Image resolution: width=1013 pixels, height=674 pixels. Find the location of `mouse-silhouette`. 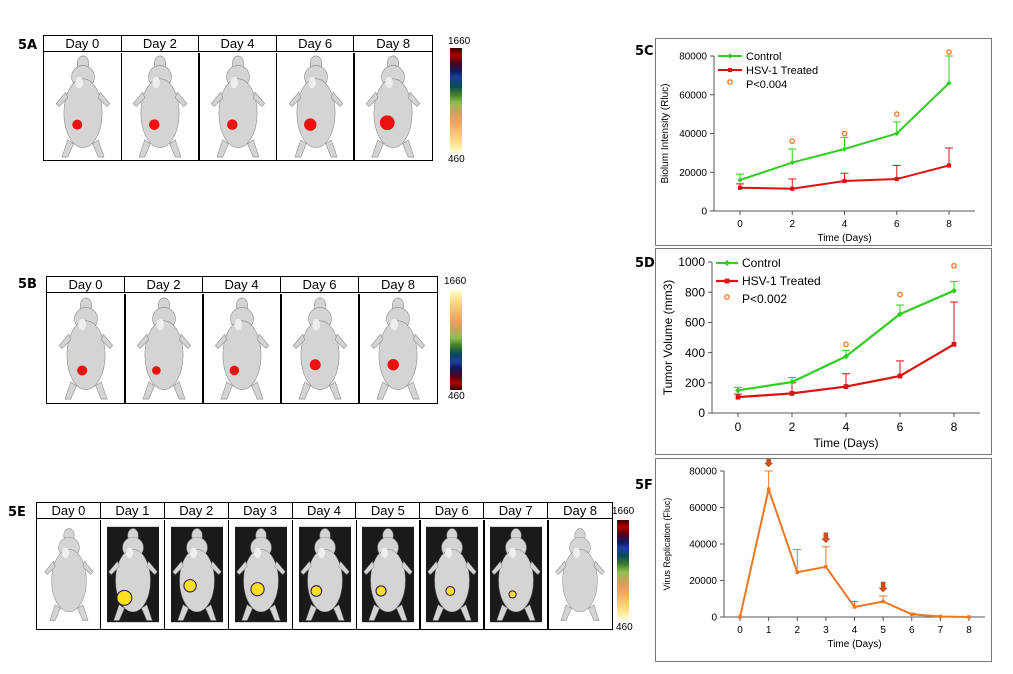

mouse-silhouette is located at coordinates (197, 574).